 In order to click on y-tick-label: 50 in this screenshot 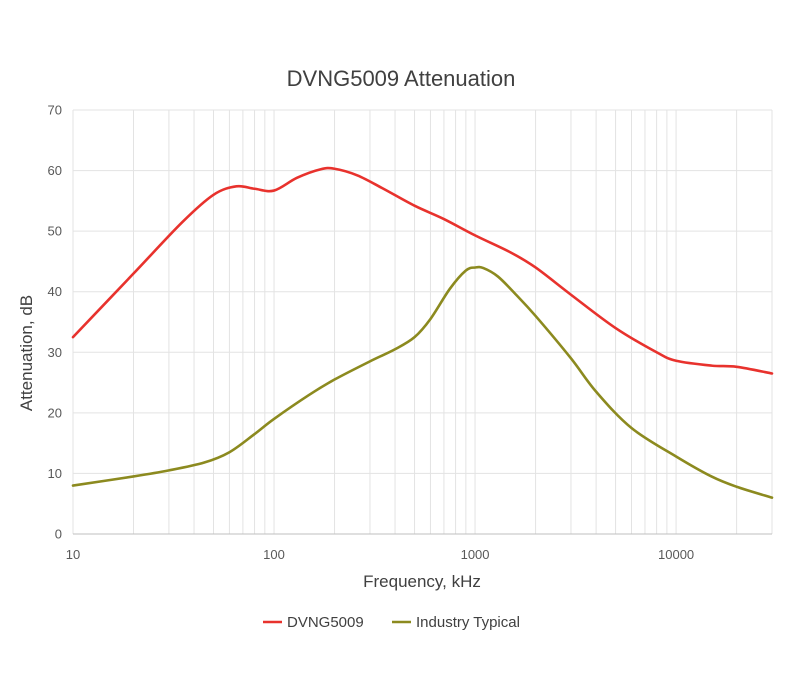, I will do `click(55, 231)`.